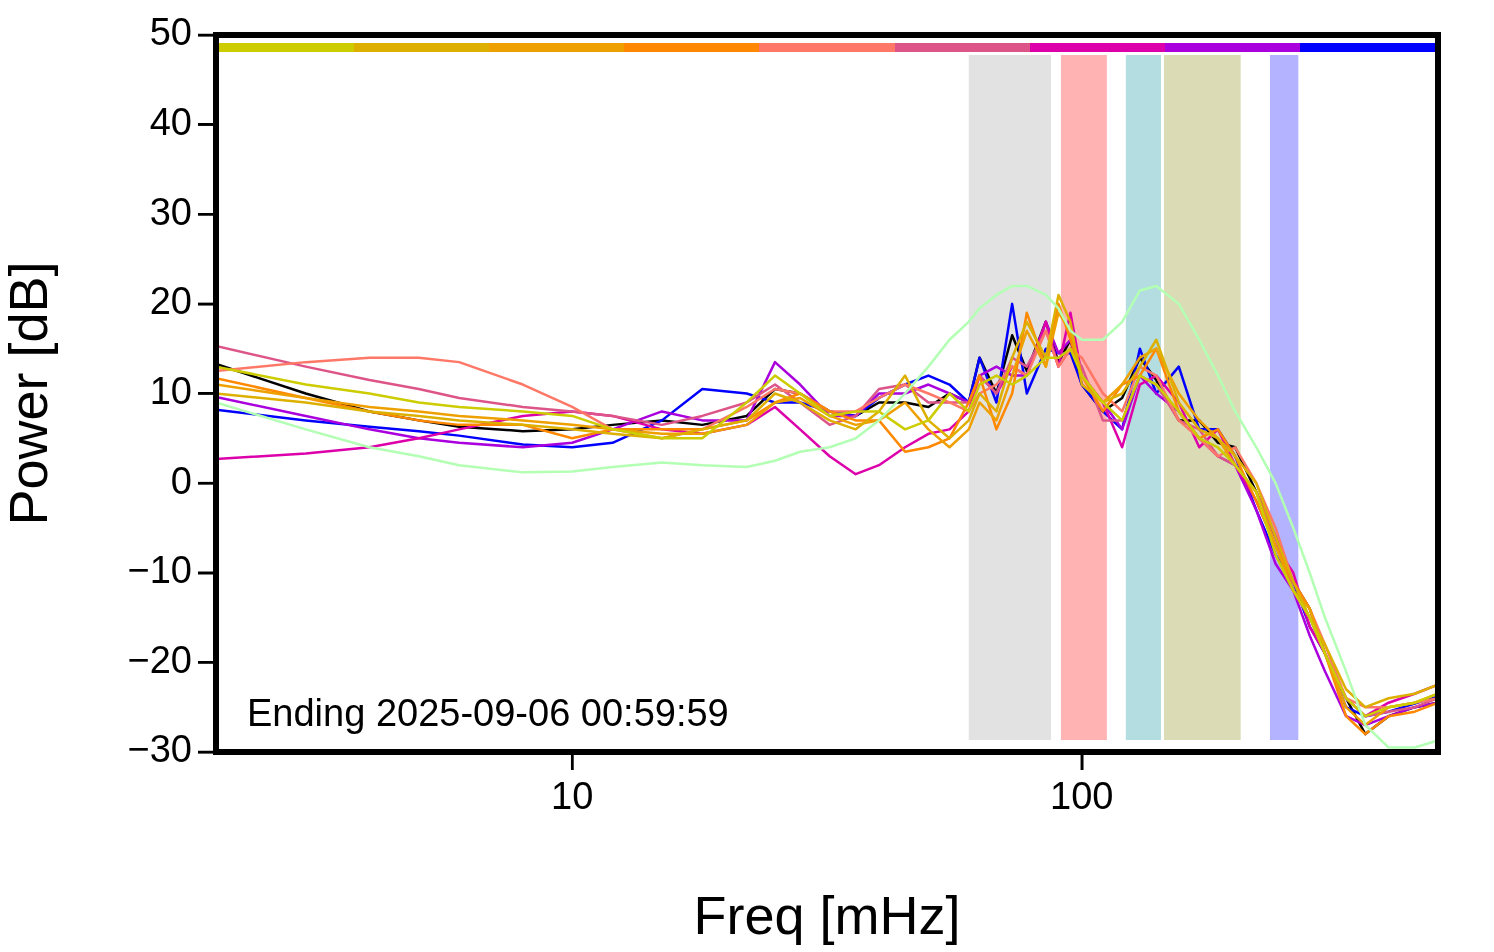 The width and height of the screenshot is (1494, 952). What do you see at coordinates (170, 122) in the screenshot?
I see `y-tick-label: 40` at bounding box center [170, 122].